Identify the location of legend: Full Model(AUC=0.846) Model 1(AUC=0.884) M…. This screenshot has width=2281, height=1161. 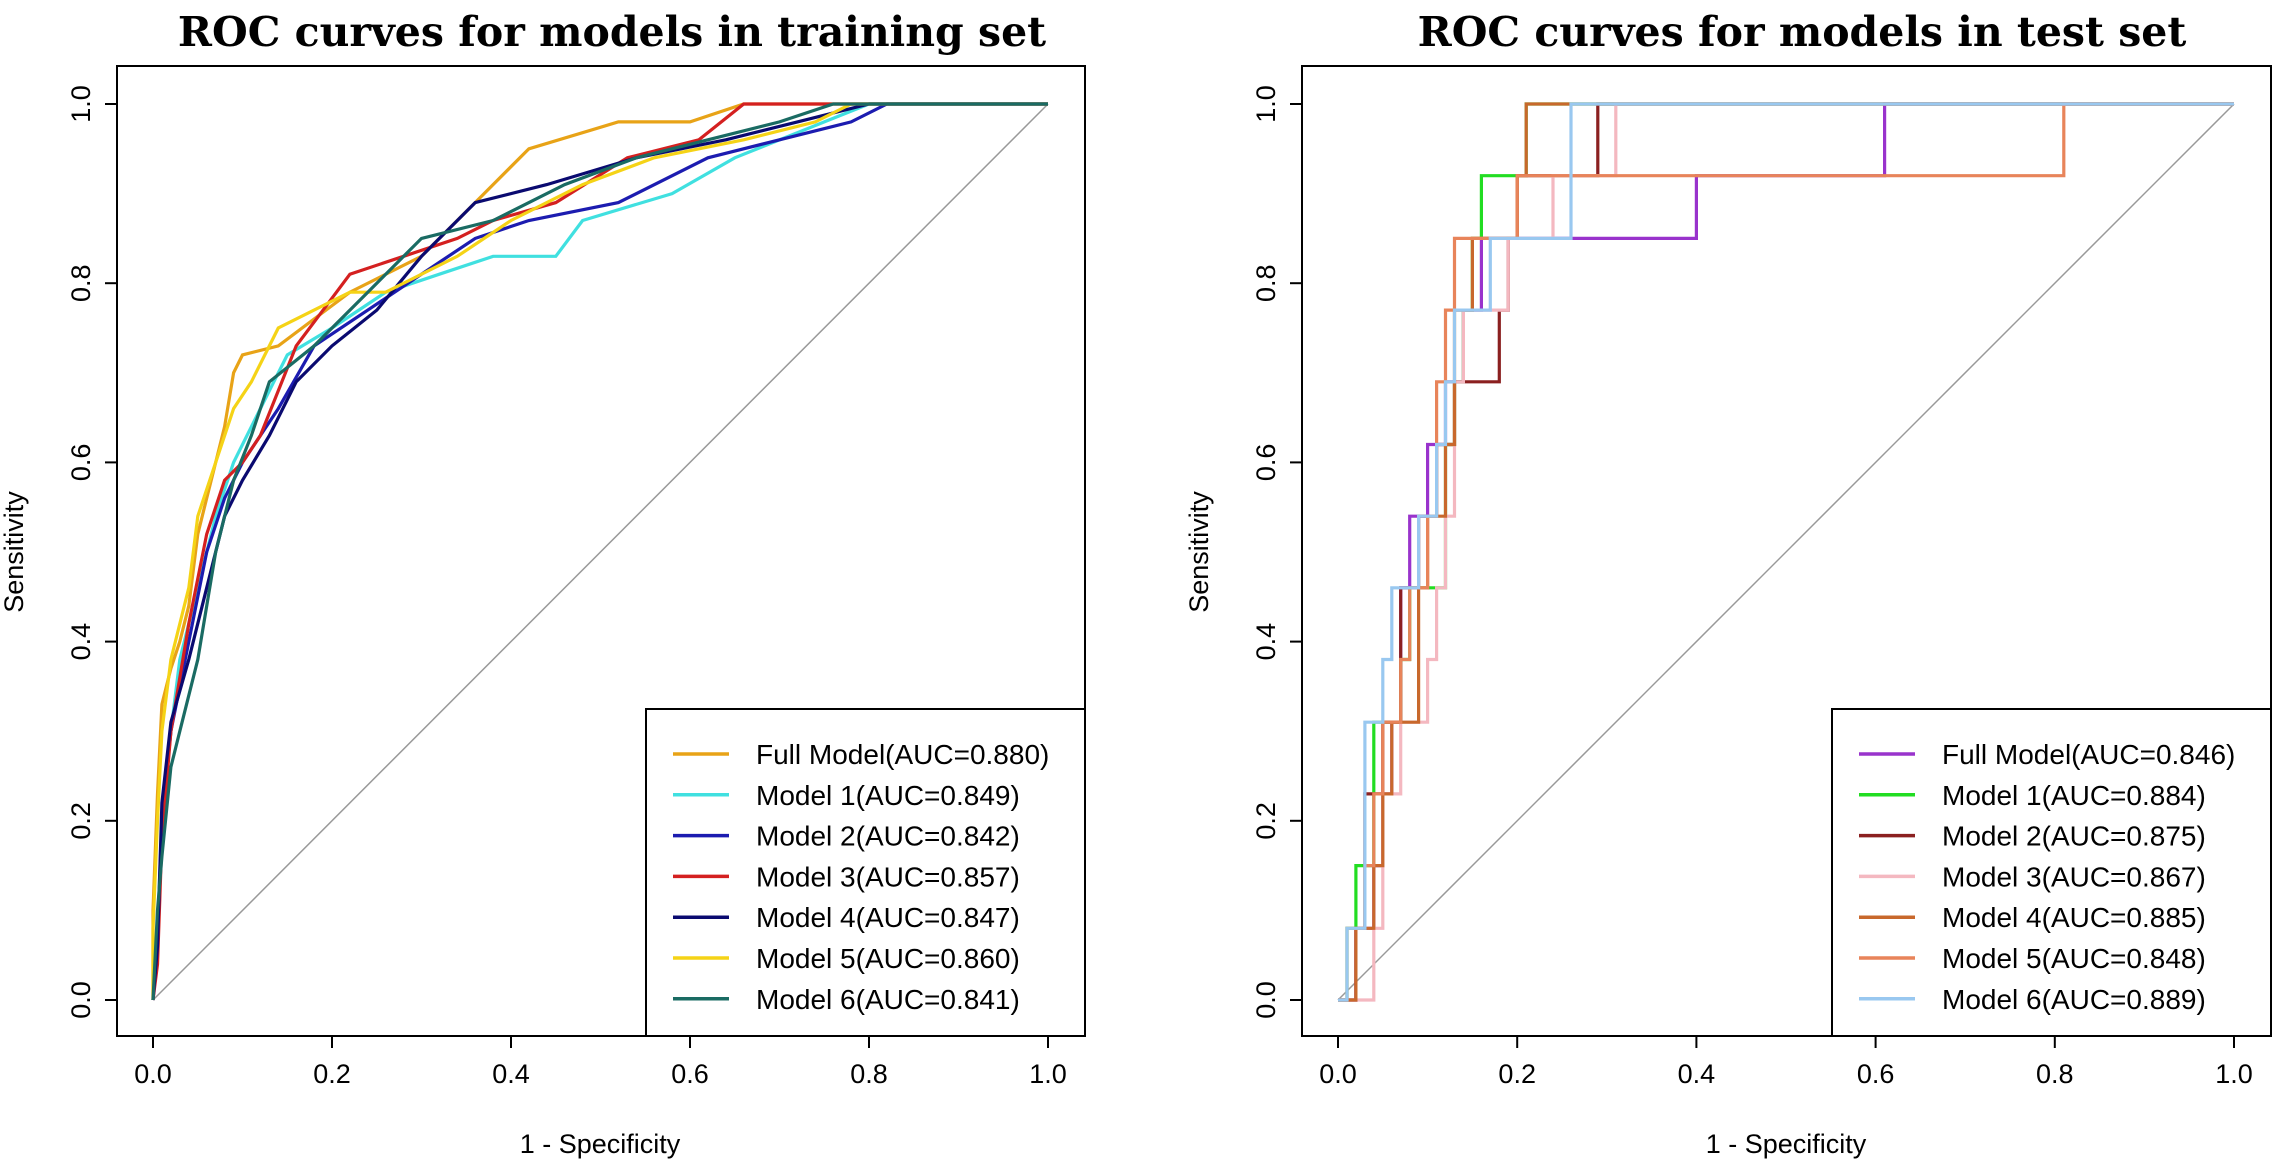
(2051, 872).